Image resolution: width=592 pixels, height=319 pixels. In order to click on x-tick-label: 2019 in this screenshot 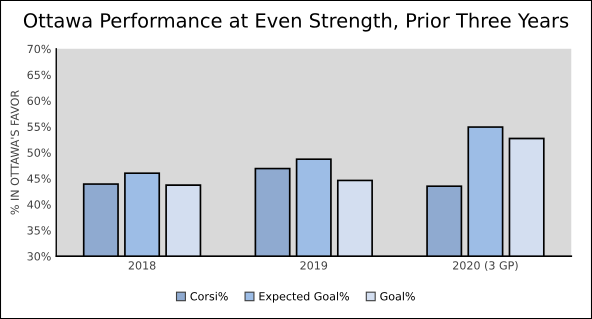, I will do `click(314, 265)`.